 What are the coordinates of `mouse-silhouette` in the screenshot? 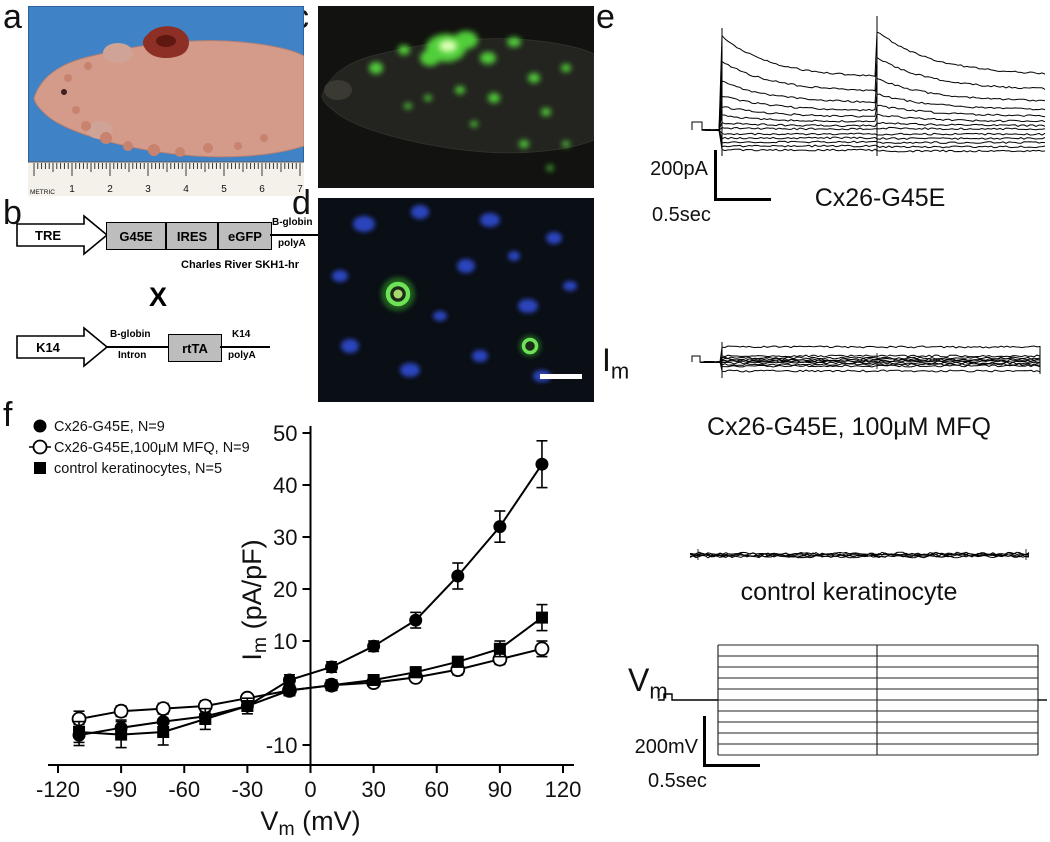 It's located at (457, 96).